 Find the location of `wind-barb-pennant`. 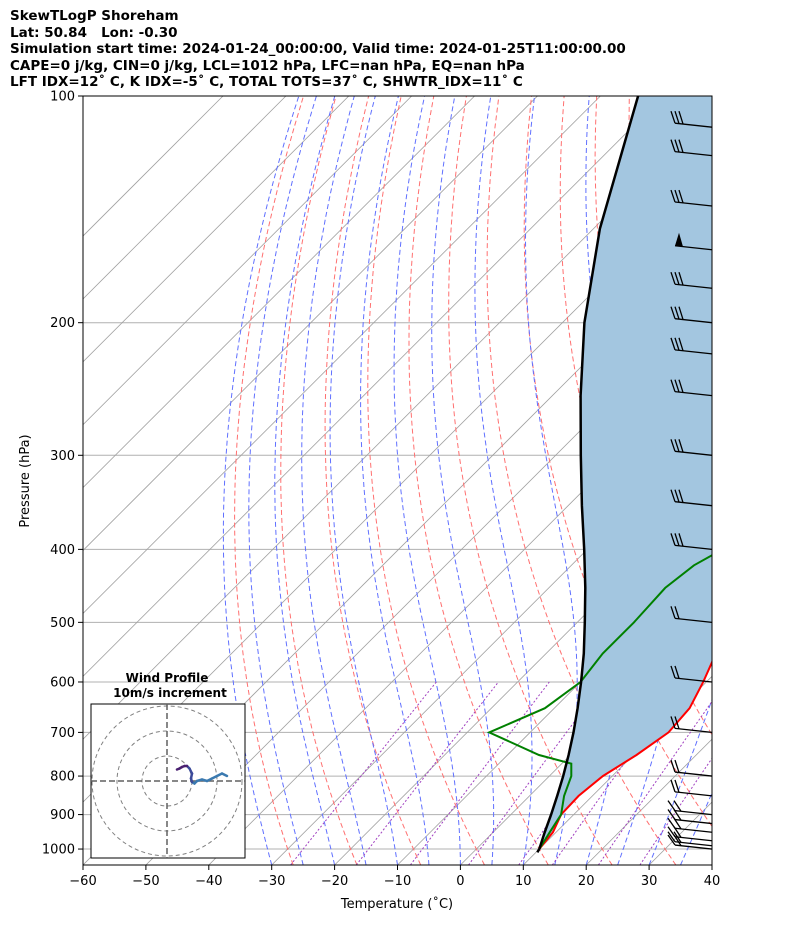

wind-barb-pennant is located at coordinates (679, 239).